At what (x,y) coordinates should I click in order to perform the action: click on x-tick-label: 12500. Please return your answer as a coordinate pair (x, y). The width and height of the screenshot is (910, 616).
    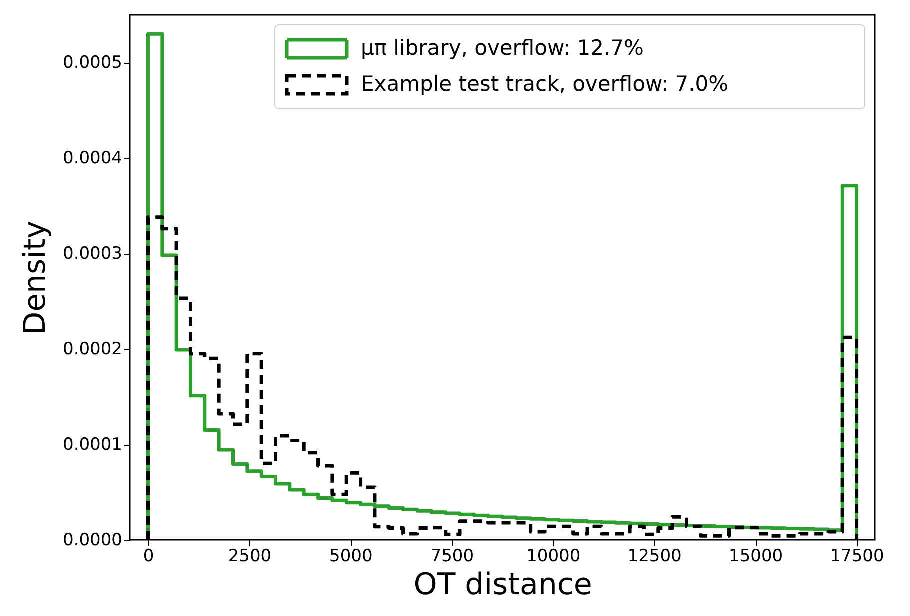
    Looking at the image, I should click on (655, 556).